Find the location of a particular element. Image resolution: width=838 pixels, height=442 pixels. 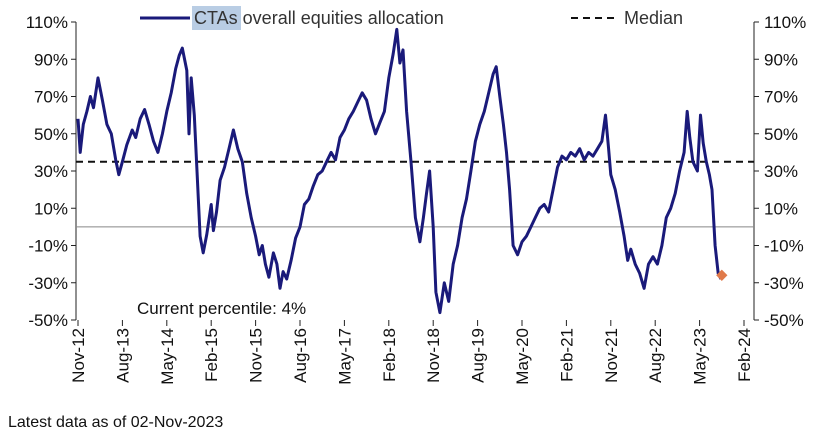

legend-series-label: CTAs overall equities allocation is located at coordinates (319, 18).